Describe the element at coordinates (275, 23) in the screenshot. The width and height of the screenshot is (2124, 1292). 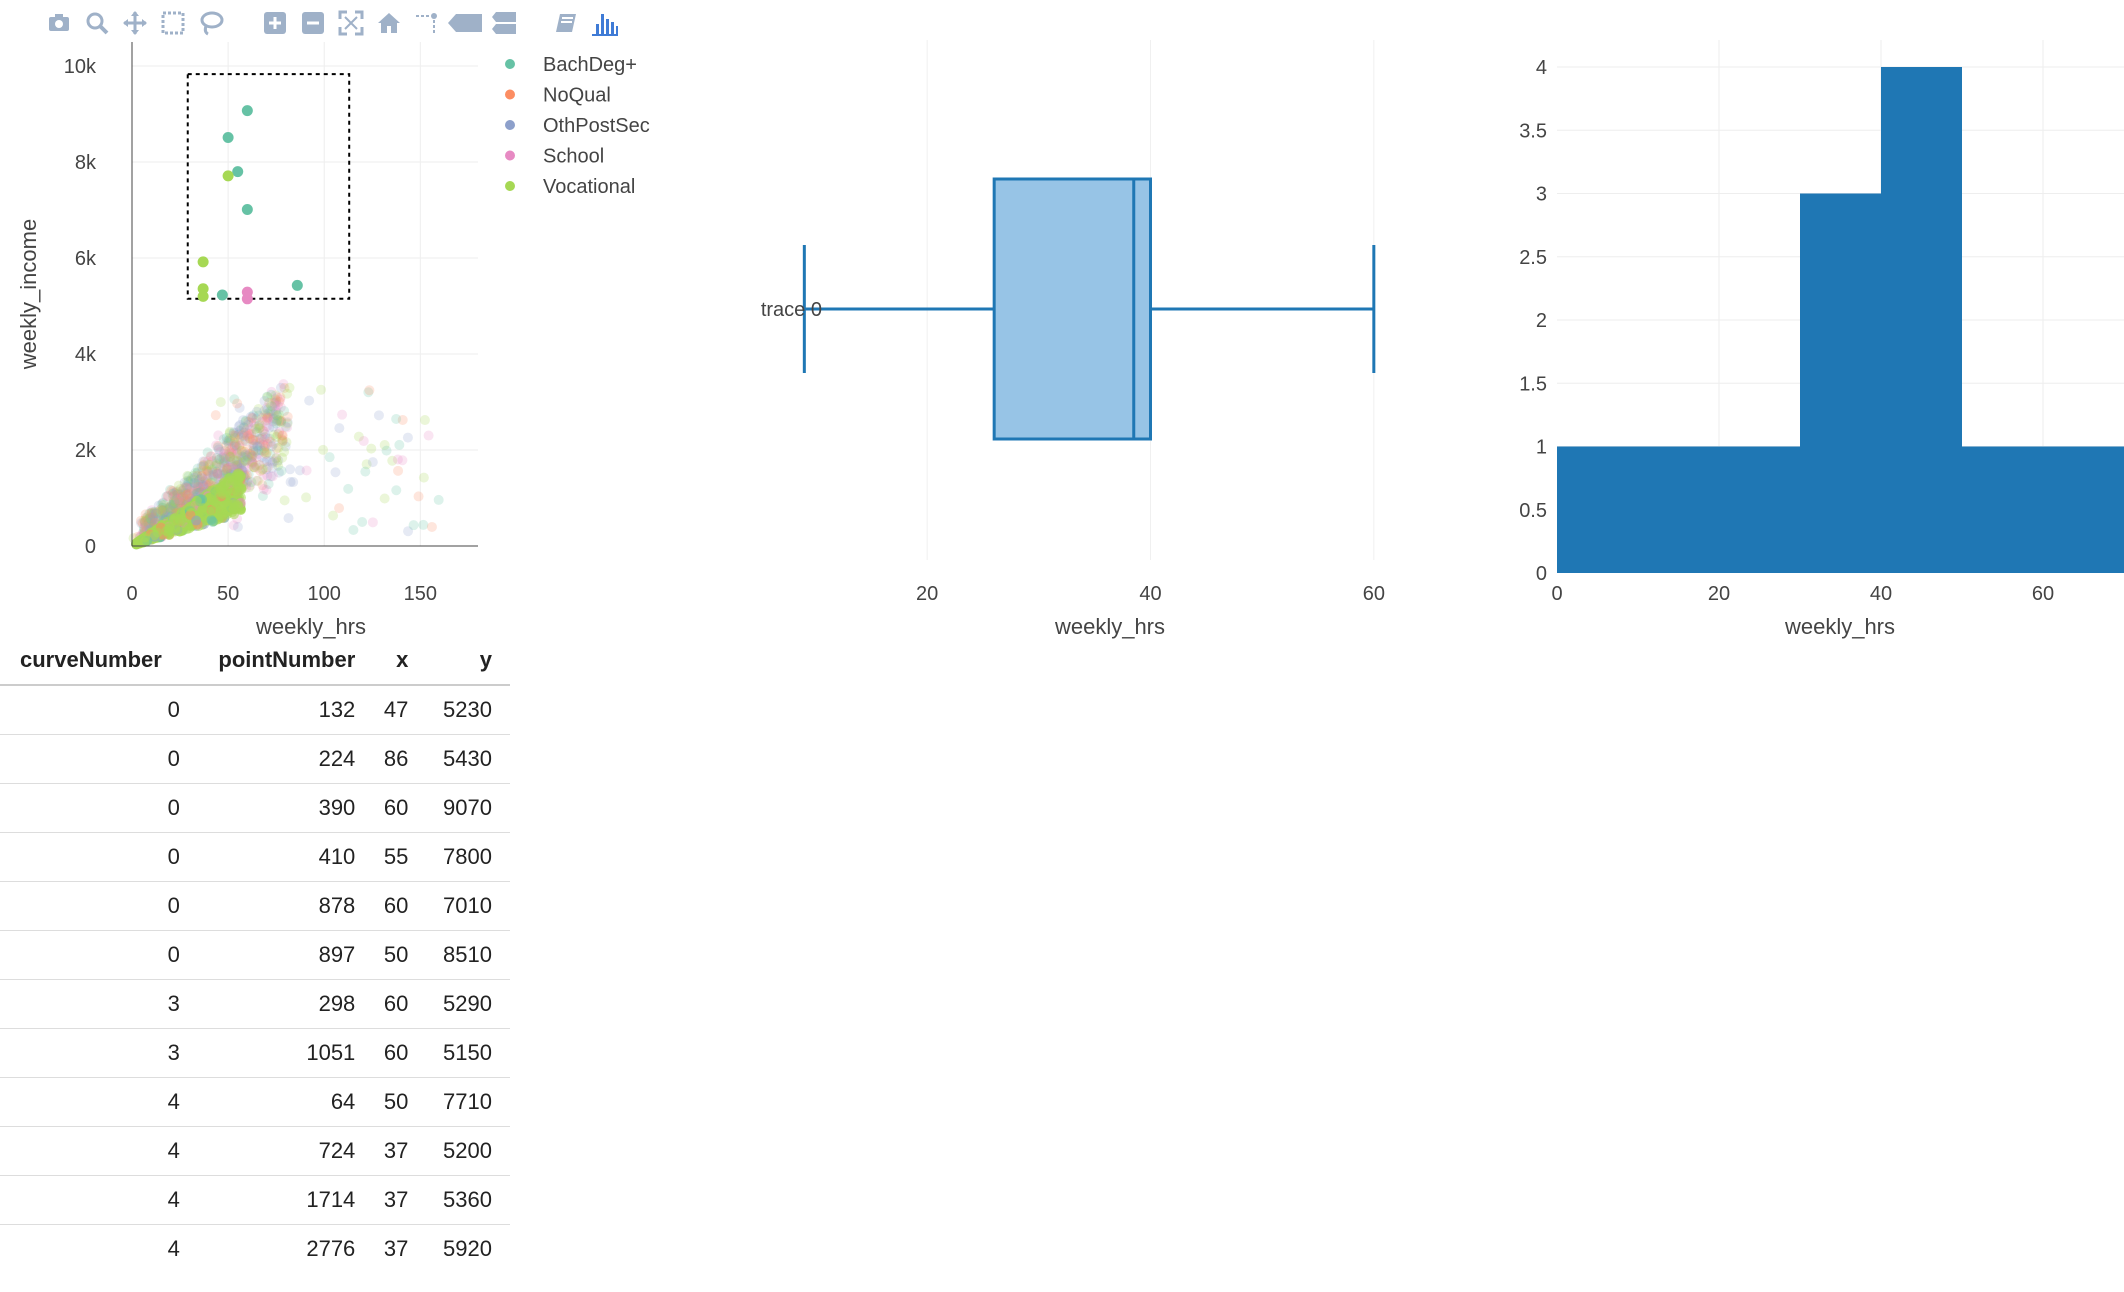
I see `zoom-in-button` at that location.